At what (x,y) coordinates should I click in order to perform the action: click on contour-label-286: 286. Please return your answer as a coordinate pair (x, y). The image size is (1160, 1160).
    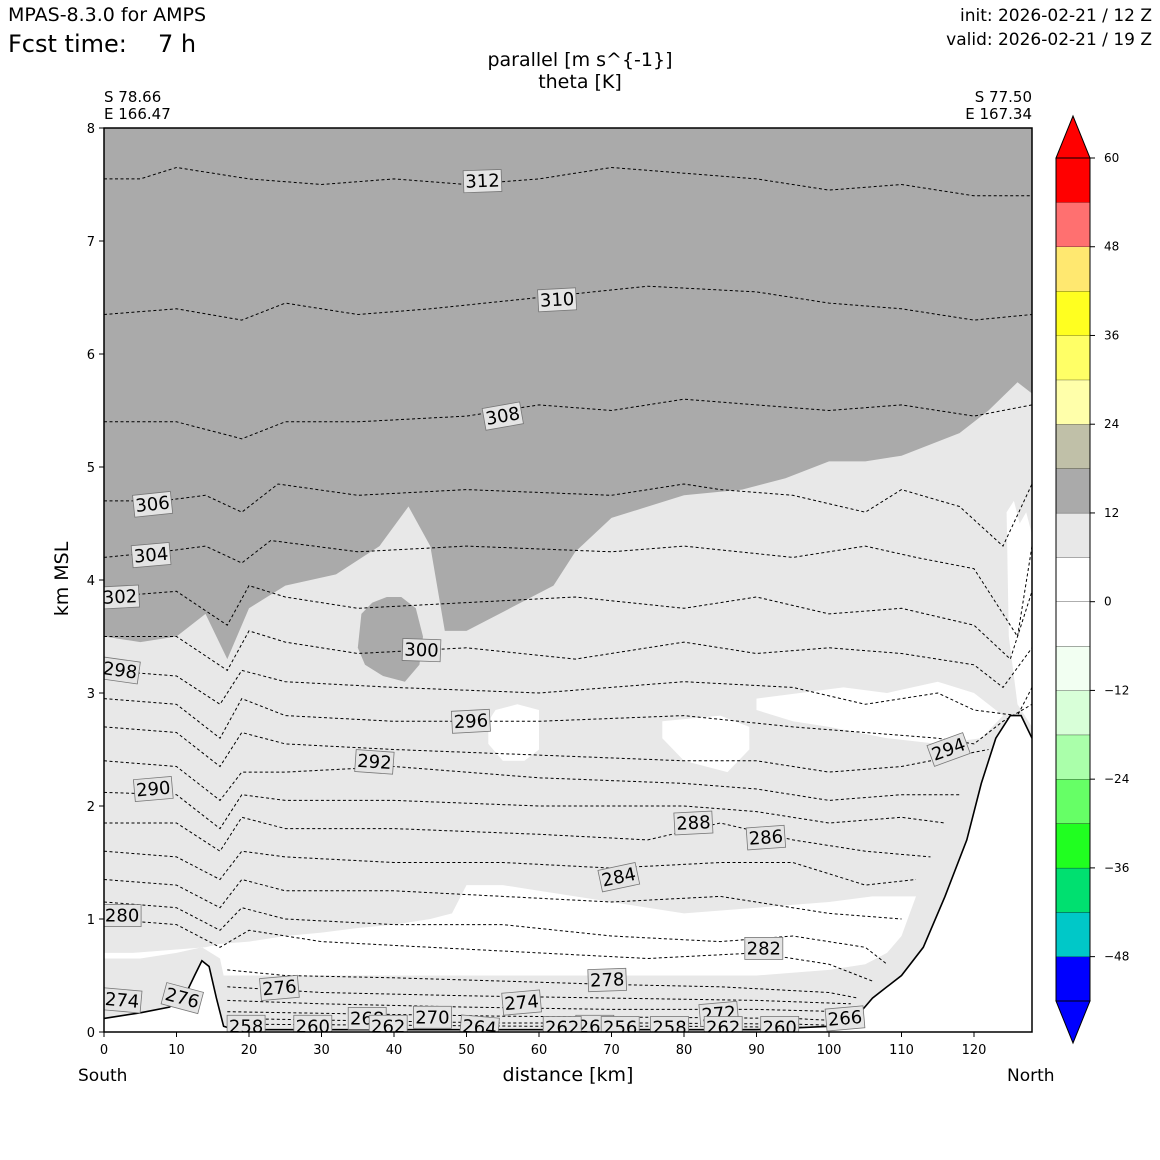
    Looking at the image, I should click on (766, 837).